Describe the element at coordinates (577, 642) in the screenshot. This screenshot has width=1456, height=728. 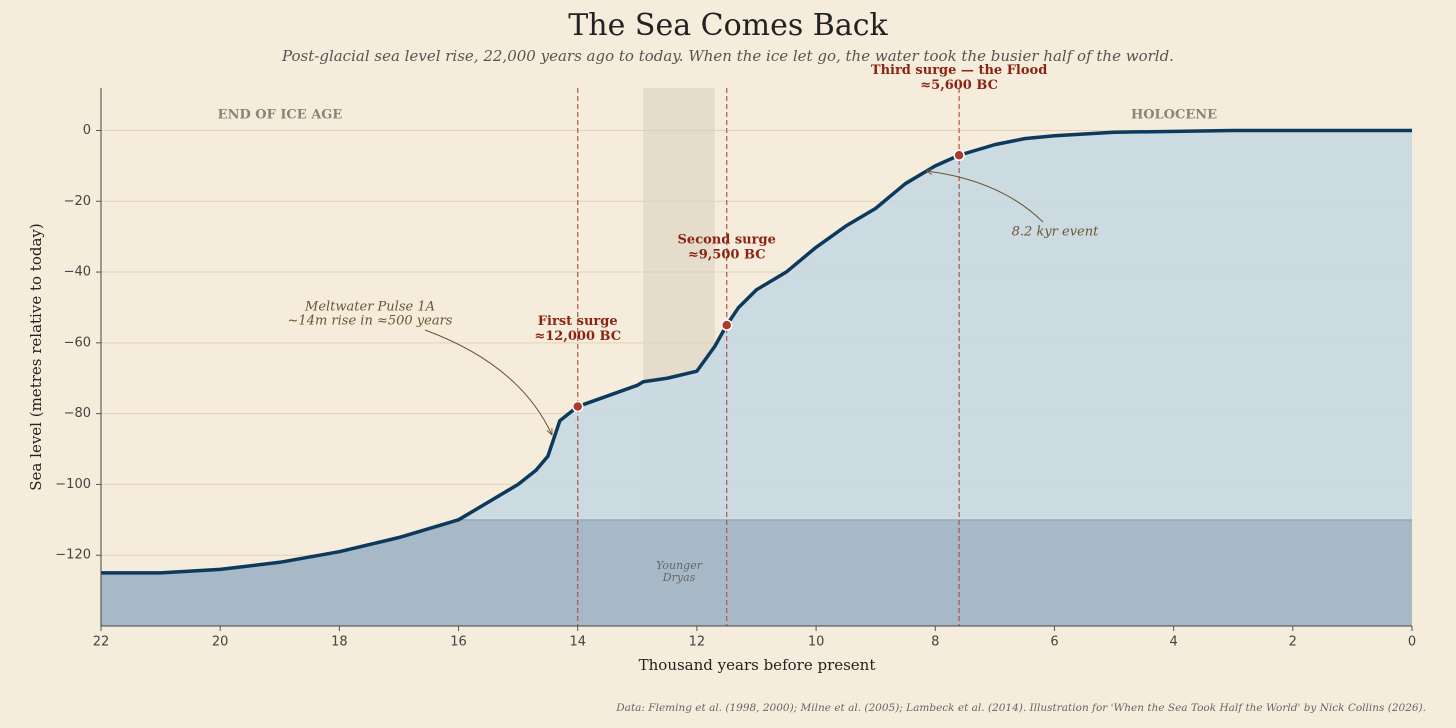
I see `x-tick-label: 14` at that location.